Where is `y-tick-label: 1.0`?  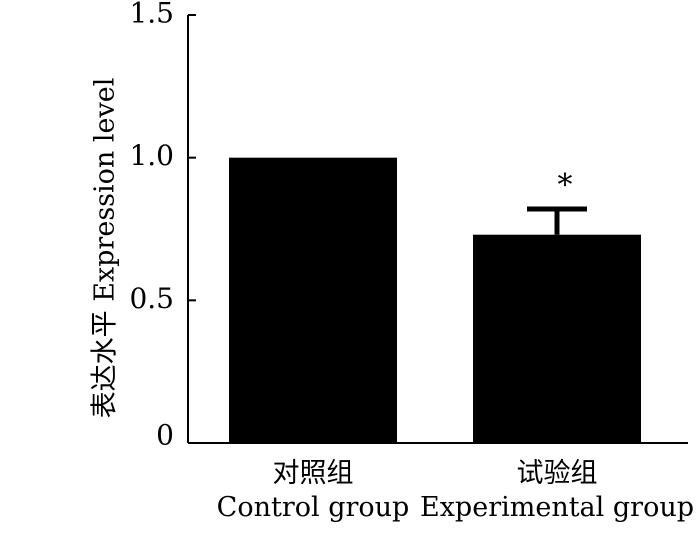 y-tick-label: 1.0 is located at coordinates (151, 155).